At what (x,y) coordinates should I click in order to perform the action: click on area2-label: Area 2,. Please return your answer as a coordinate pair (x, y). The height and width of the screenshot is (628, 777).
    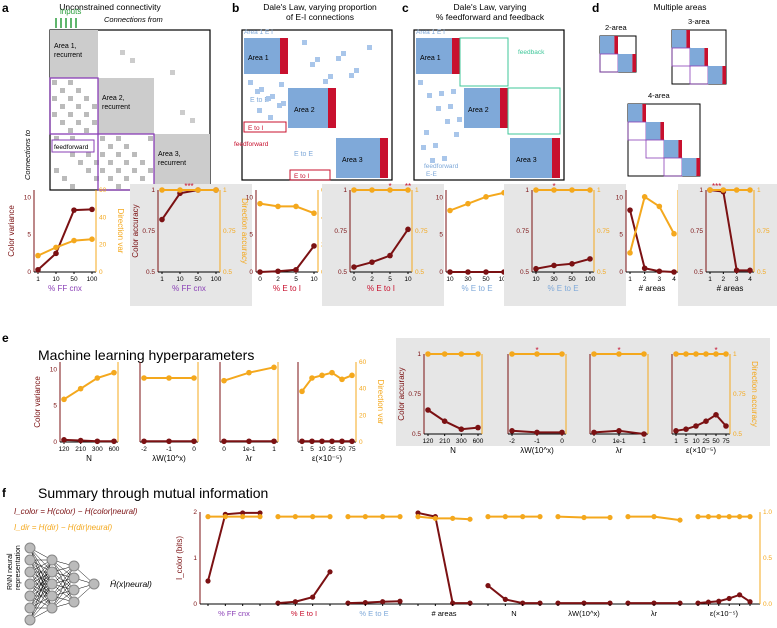
    Looking at the image, I should click on (113, 98).